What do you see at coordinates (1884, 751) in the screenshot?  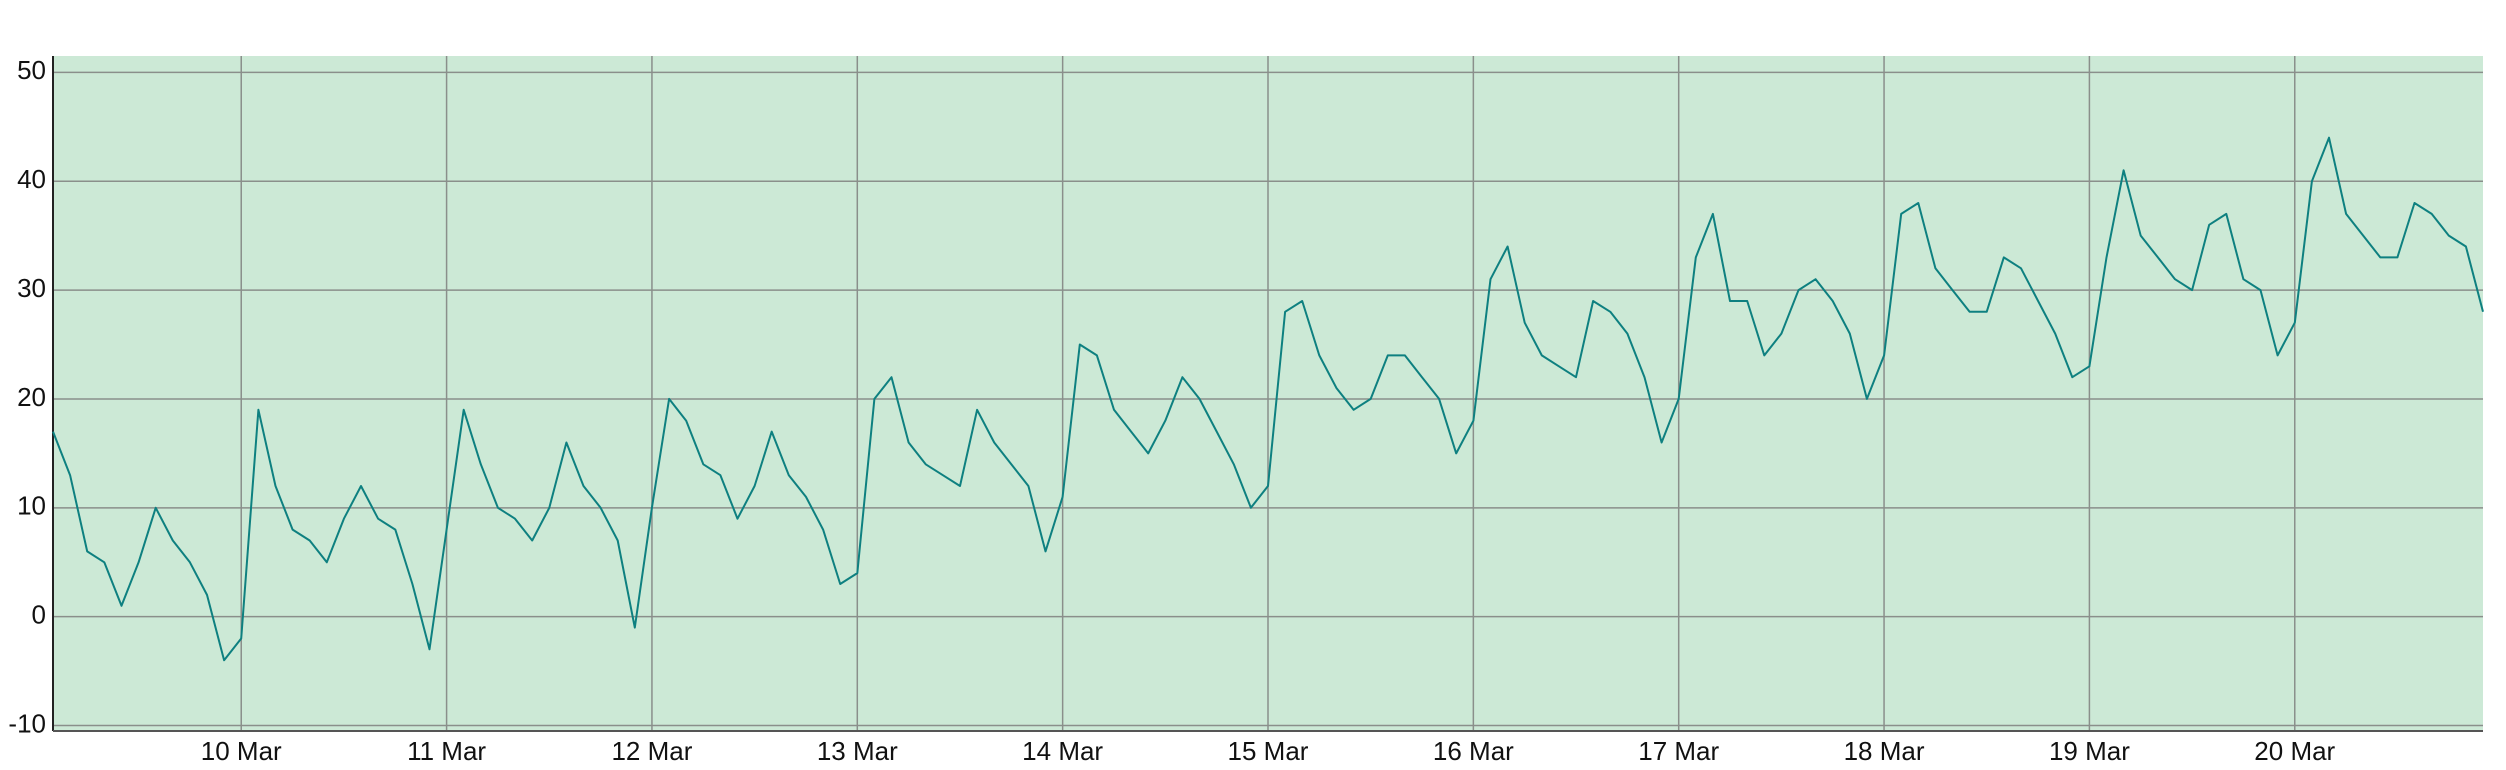 I see `x-tick-label: 18 Mar` at bounding box center [1884, 751].